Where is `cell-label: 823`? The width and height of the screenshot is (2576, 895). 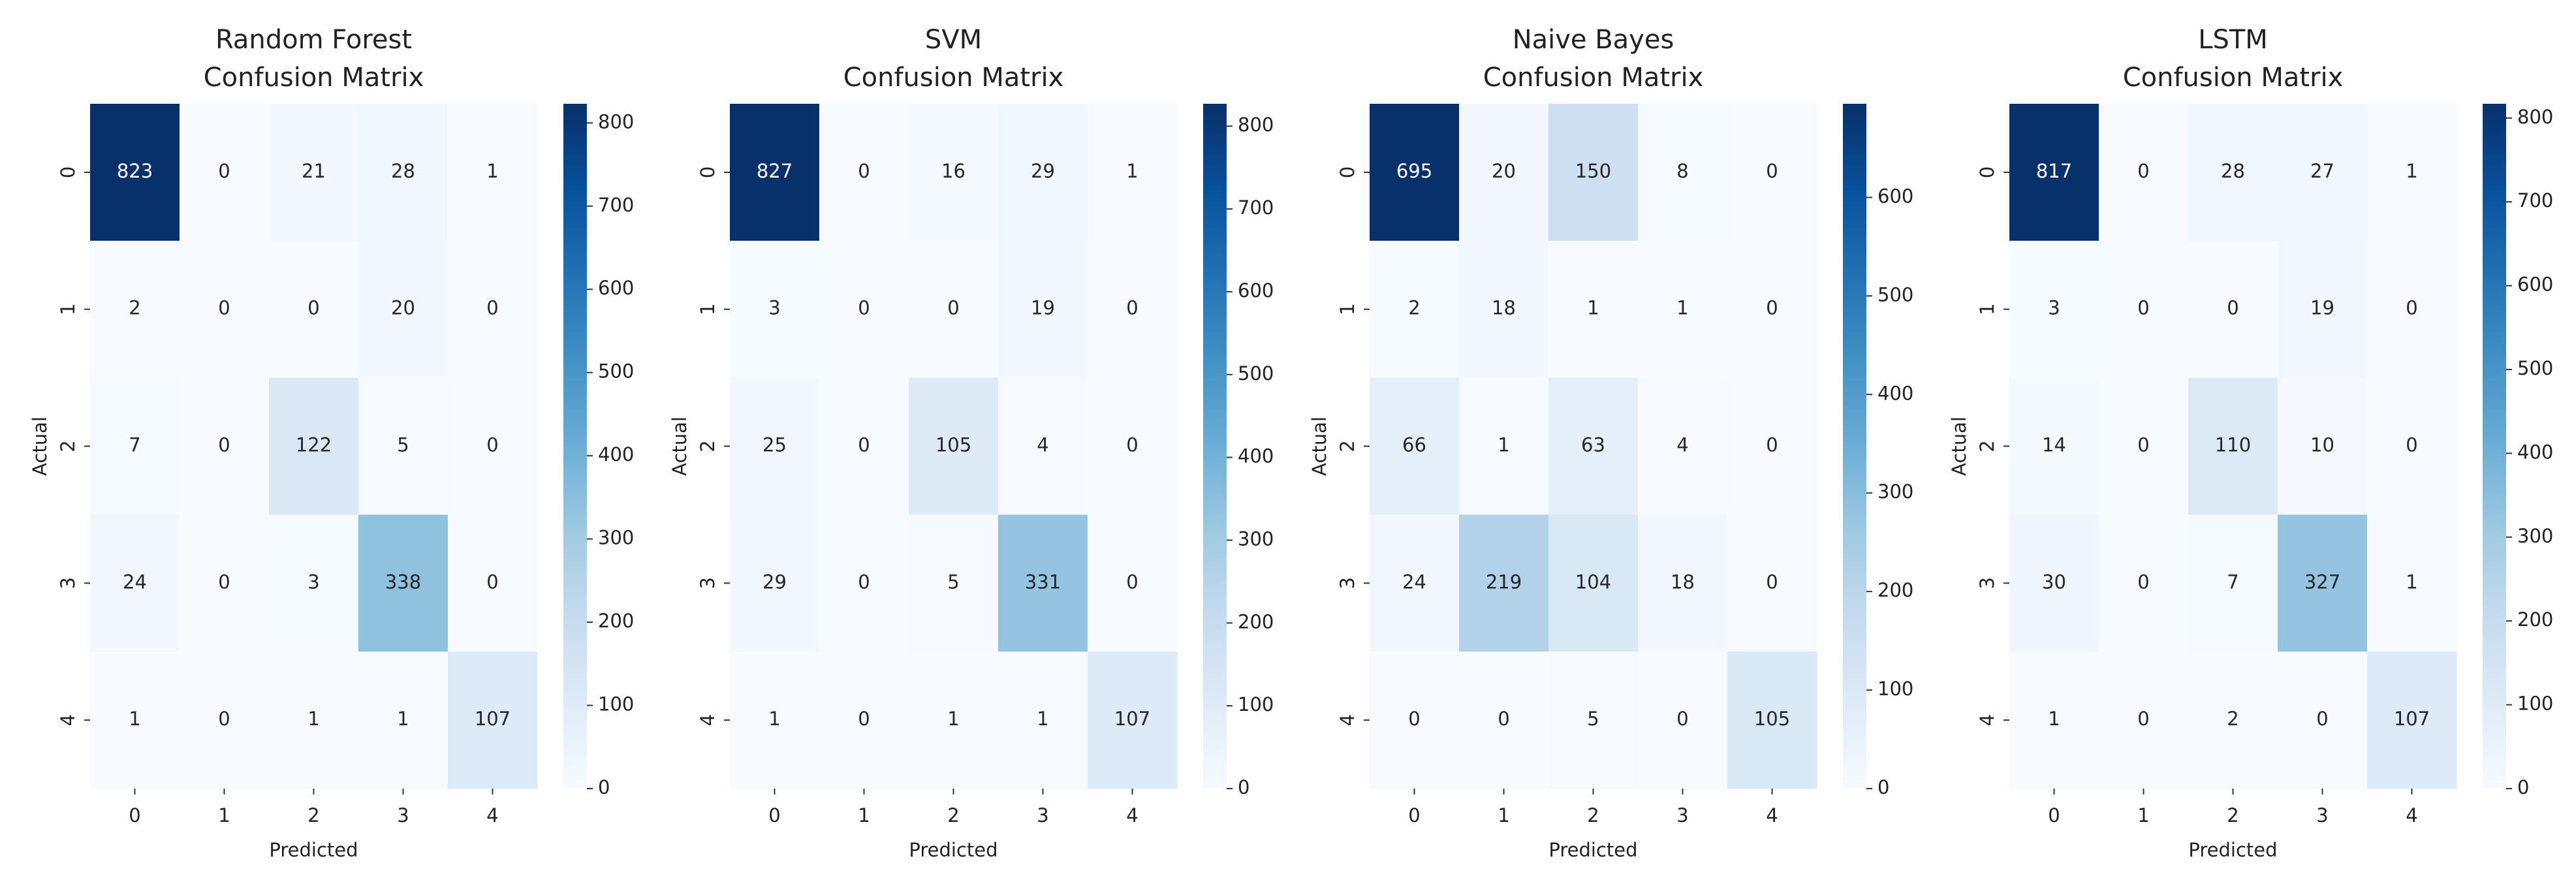
cell-label: 823 is located at coordinates (135, 171).